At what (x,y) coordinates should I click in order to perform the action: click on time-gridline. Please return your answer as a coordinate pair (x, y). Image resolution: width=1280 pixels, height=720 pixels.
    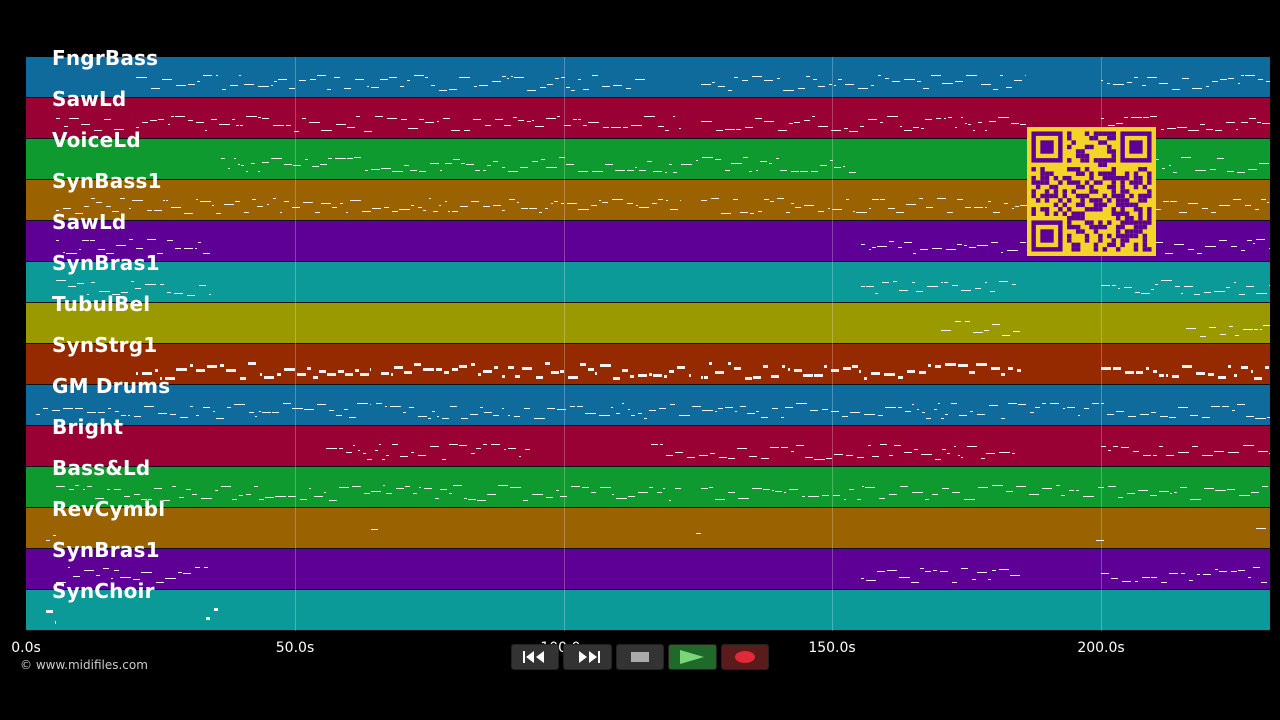
    Looking at the image, I should click on (832, 344).